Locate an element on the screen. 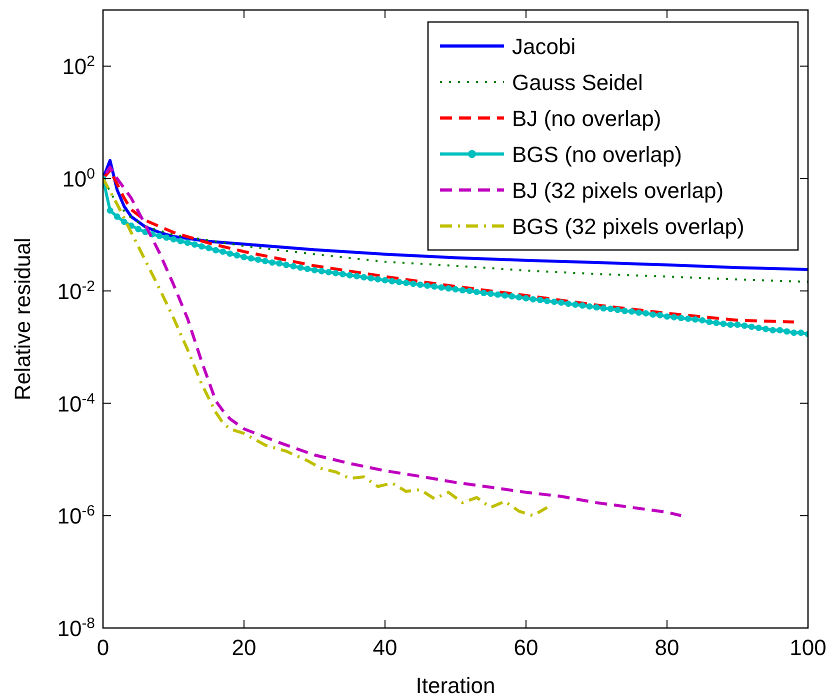  legend-label: Jacobi is located at coordinates (544, 46).